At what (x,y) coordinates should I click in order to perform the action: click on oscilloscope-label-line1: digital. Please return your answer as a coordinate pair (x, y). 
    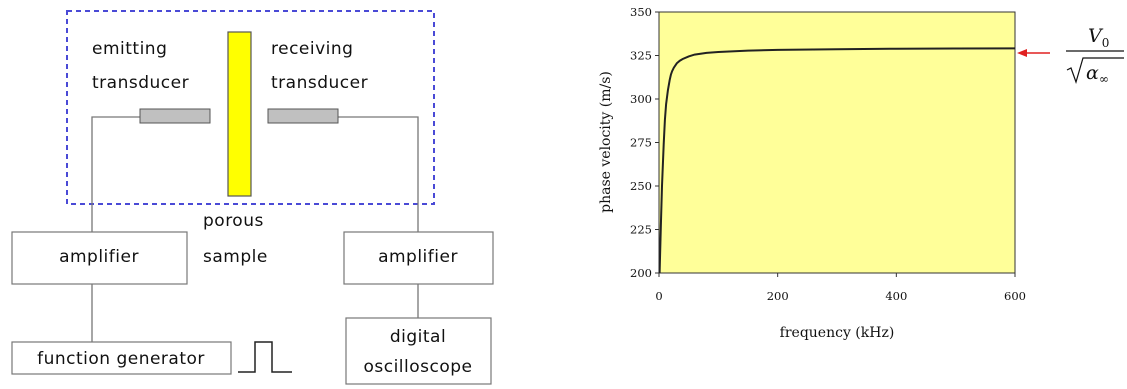
    Looking at the image, I should click on (418, 337).